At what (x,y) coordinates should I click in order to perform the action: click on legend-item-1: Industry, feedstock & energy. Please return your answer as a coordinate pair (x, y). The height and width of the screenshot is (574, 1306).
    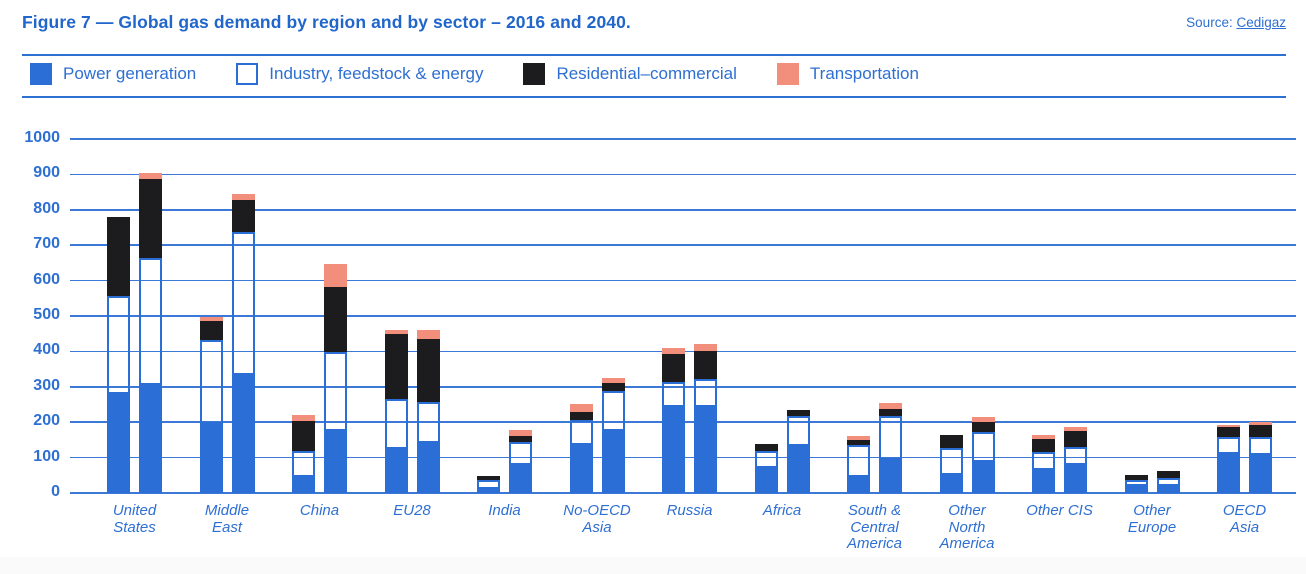
    Looking at the image, I should click on (359, 74).